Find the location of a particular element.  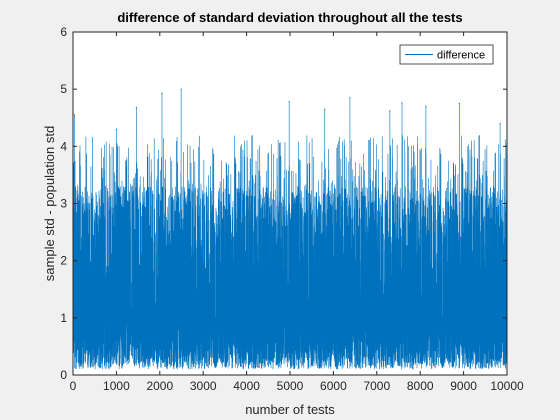

x-tick-label: 9000 is located at coordinates (463, 386).